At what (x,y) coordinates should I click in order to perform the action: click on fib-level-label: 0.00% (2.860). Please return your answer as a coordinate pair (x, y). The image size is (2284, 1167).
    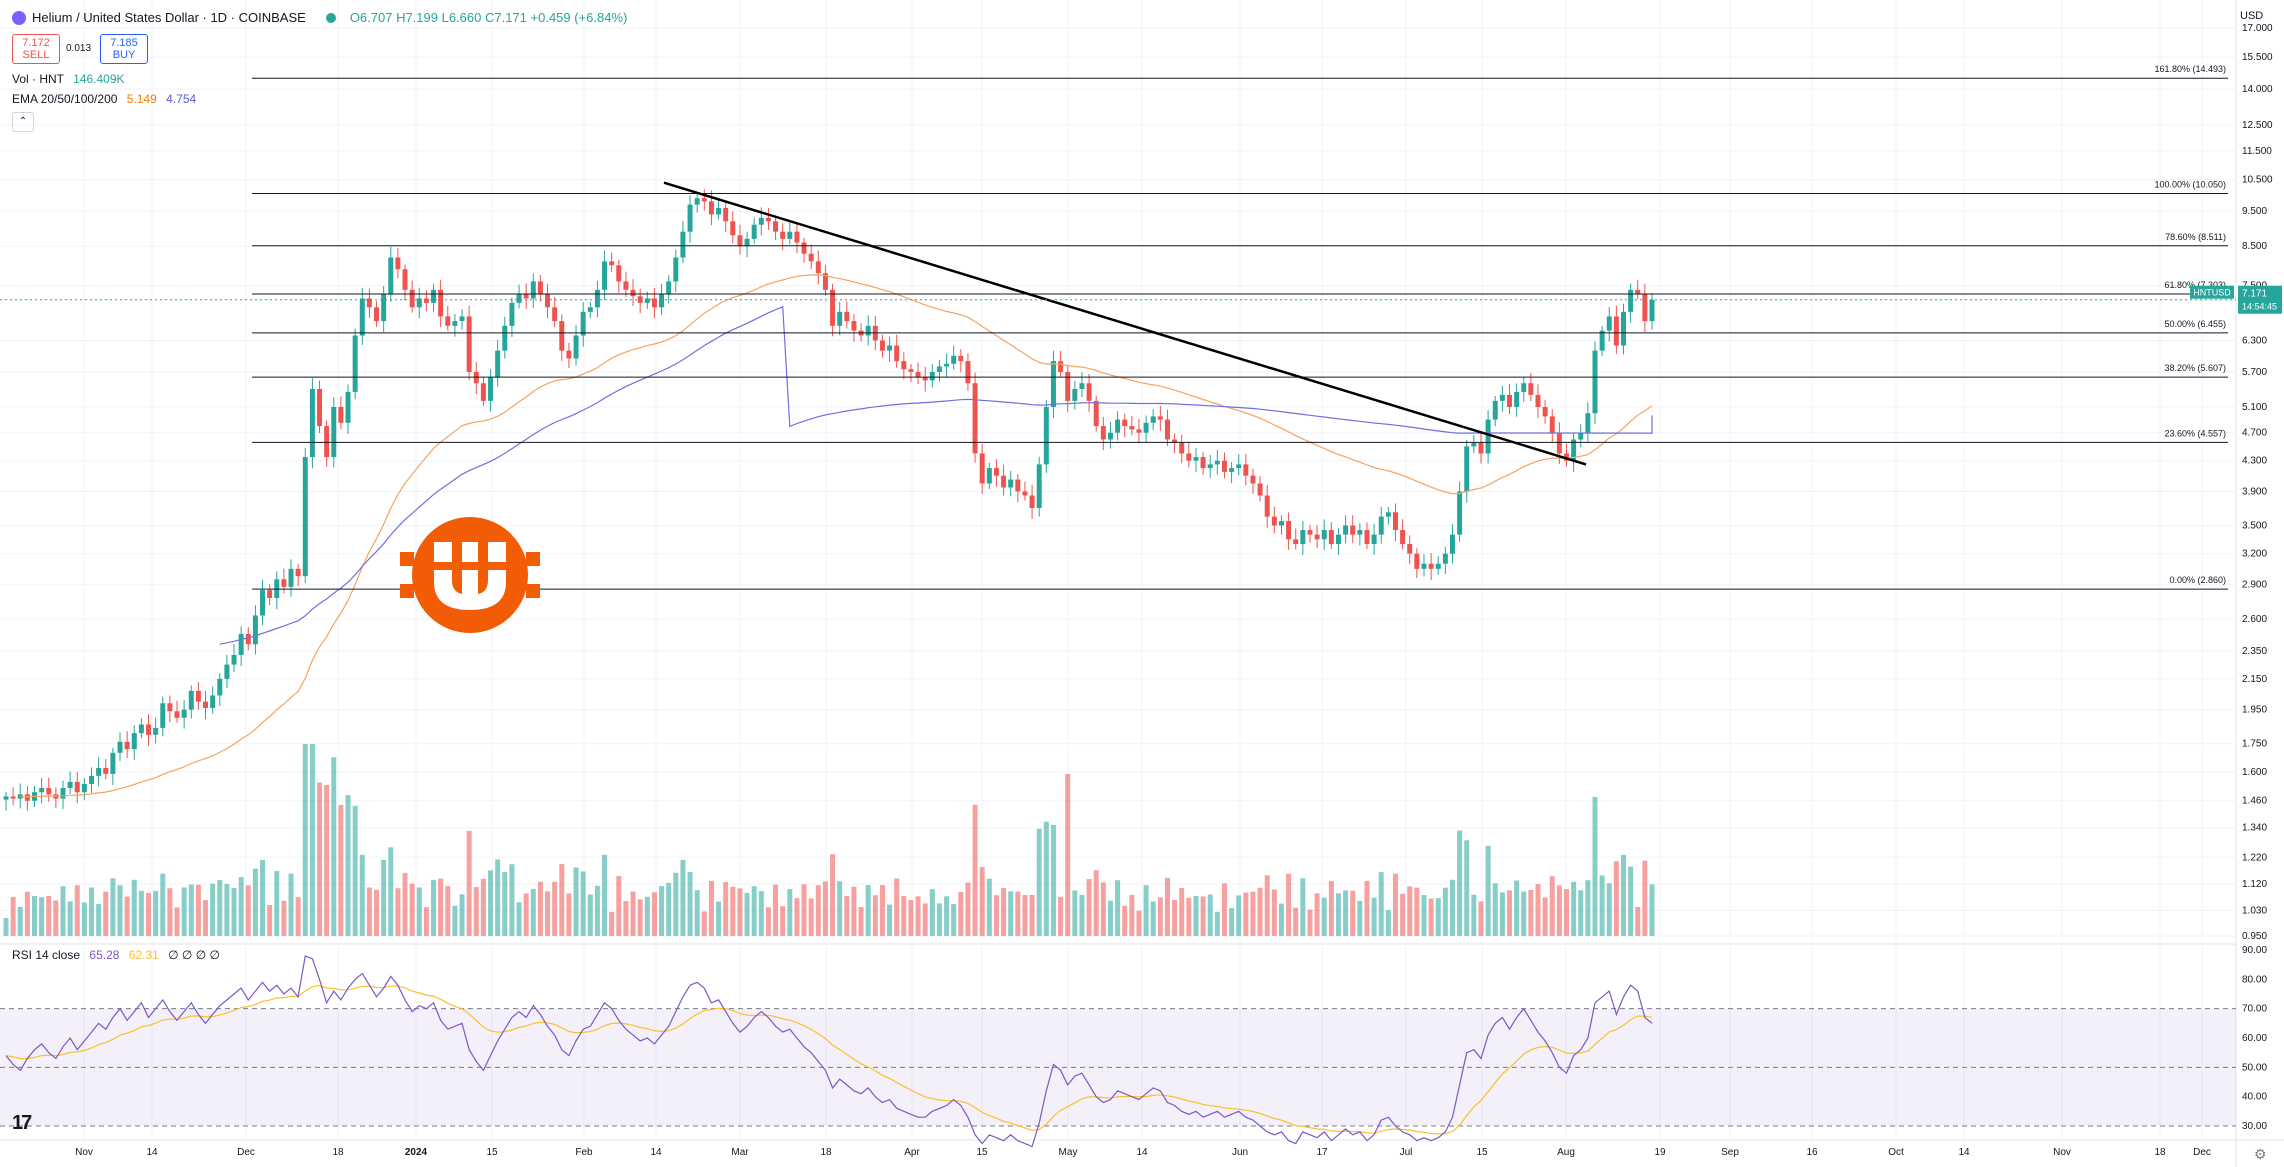
    Looking at the image, I should click on (2197, 580).